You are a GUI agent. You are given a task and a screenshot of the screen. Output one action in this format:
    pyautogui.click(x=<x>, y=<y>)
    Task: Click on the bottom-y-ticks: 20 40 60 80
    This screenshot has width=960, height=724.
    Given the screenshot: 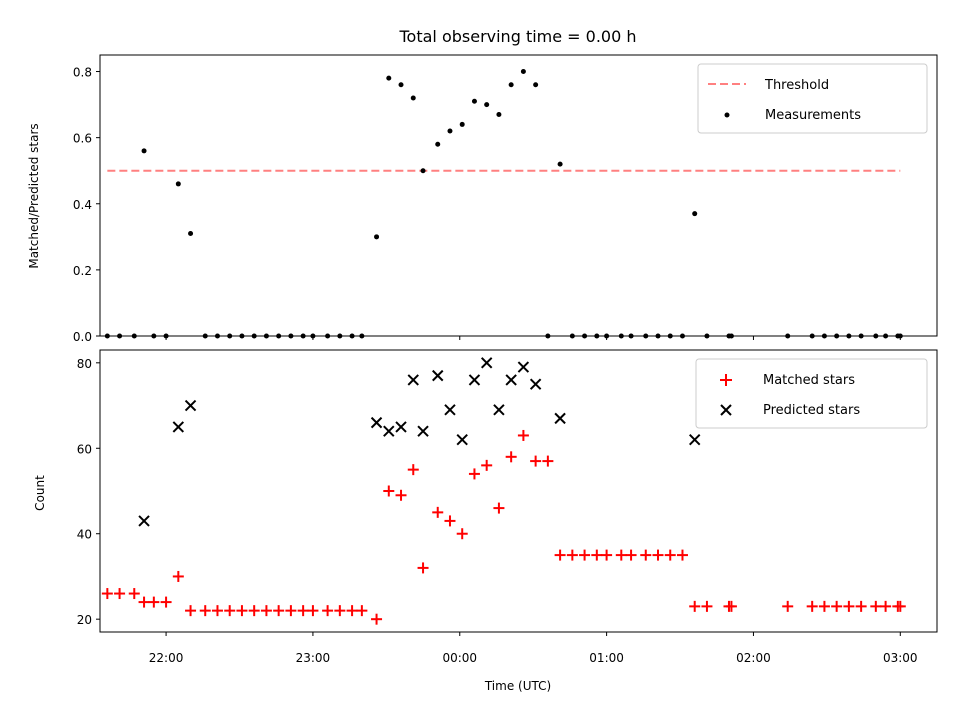 What is the action you would take?
    pyautogui.click(x=88, y=492)
    